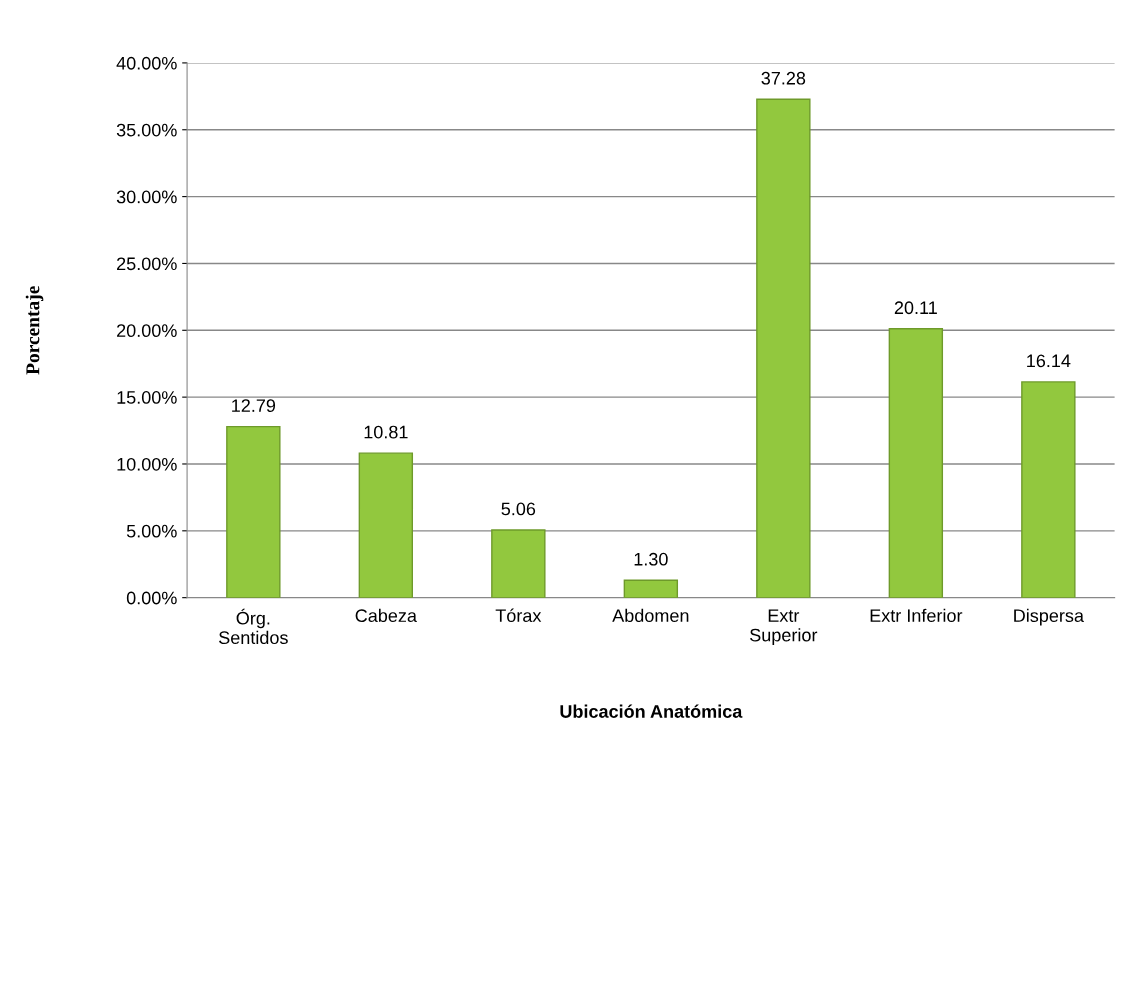  I want to click on y-tick-label: 15.00%, so click(147, 397).